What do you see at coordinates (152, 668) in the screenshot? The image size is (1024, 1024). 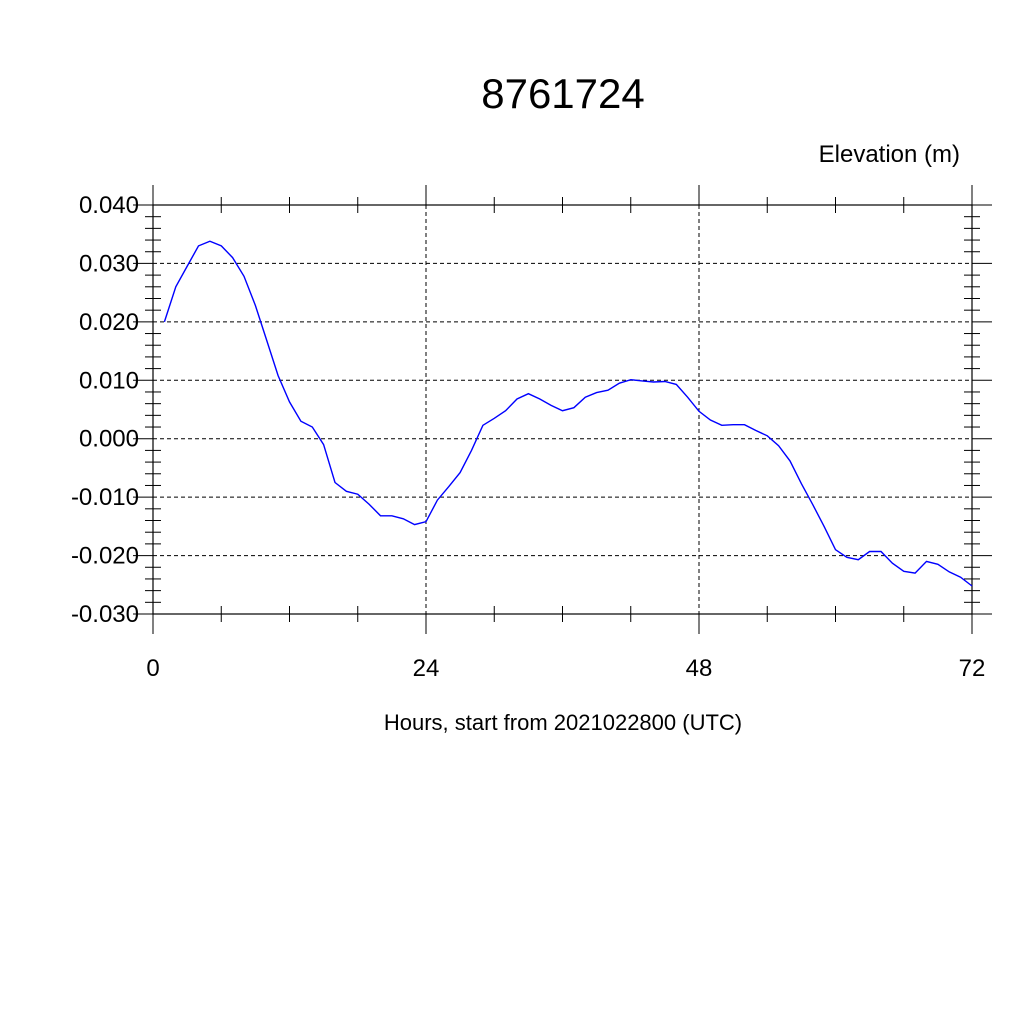 I see `x-tick-label: 0` at bounding box center [152, 668].